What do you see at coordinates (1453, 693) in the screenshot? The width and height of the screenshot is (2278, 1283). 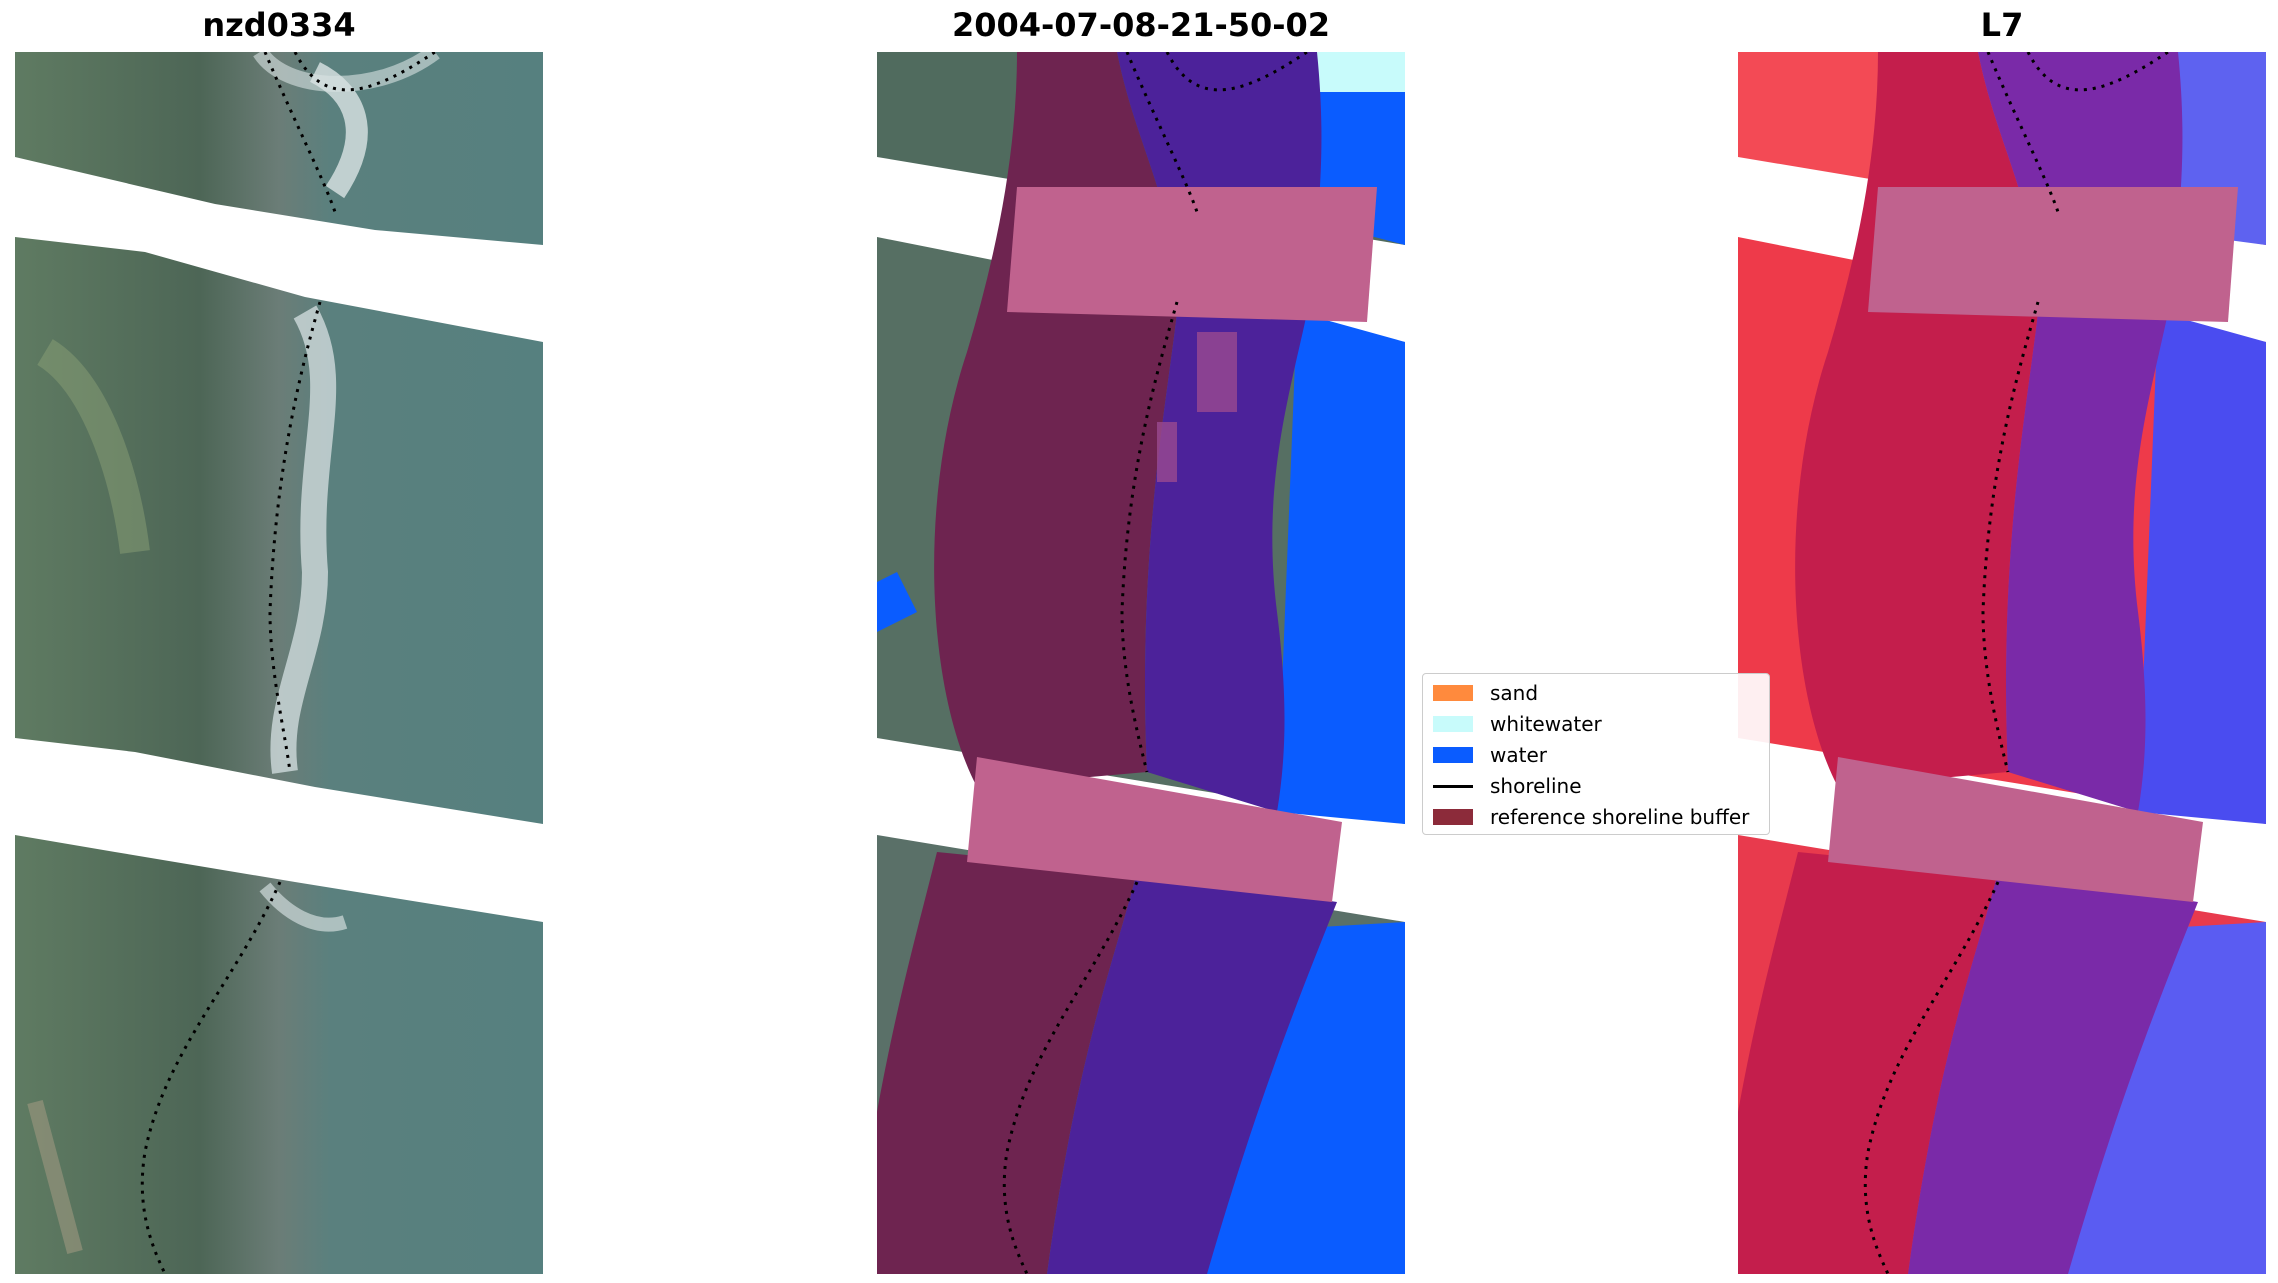 I see `sand-swatch` at bounding box center [1453, 693].